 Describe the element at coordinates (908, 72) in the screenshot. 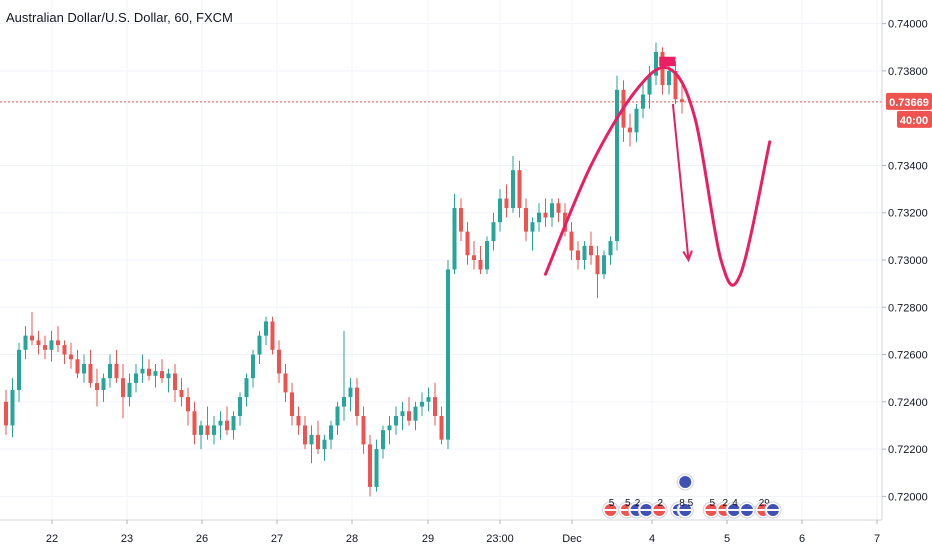

I see `y-tick-label: 0.73800` at that location.